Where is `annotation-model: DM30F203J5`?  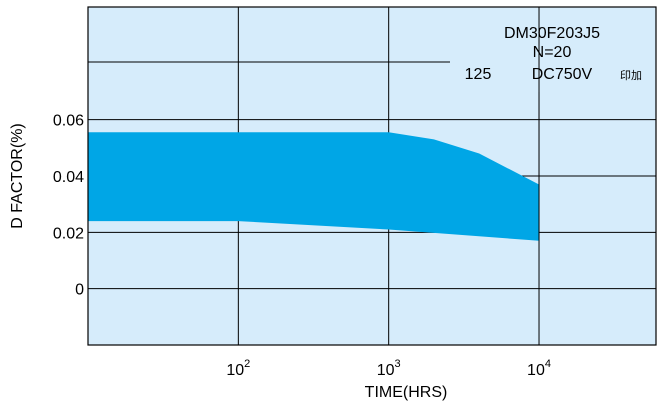
annotation-model: DM30F203J5 is located at coordinates (552, 33).